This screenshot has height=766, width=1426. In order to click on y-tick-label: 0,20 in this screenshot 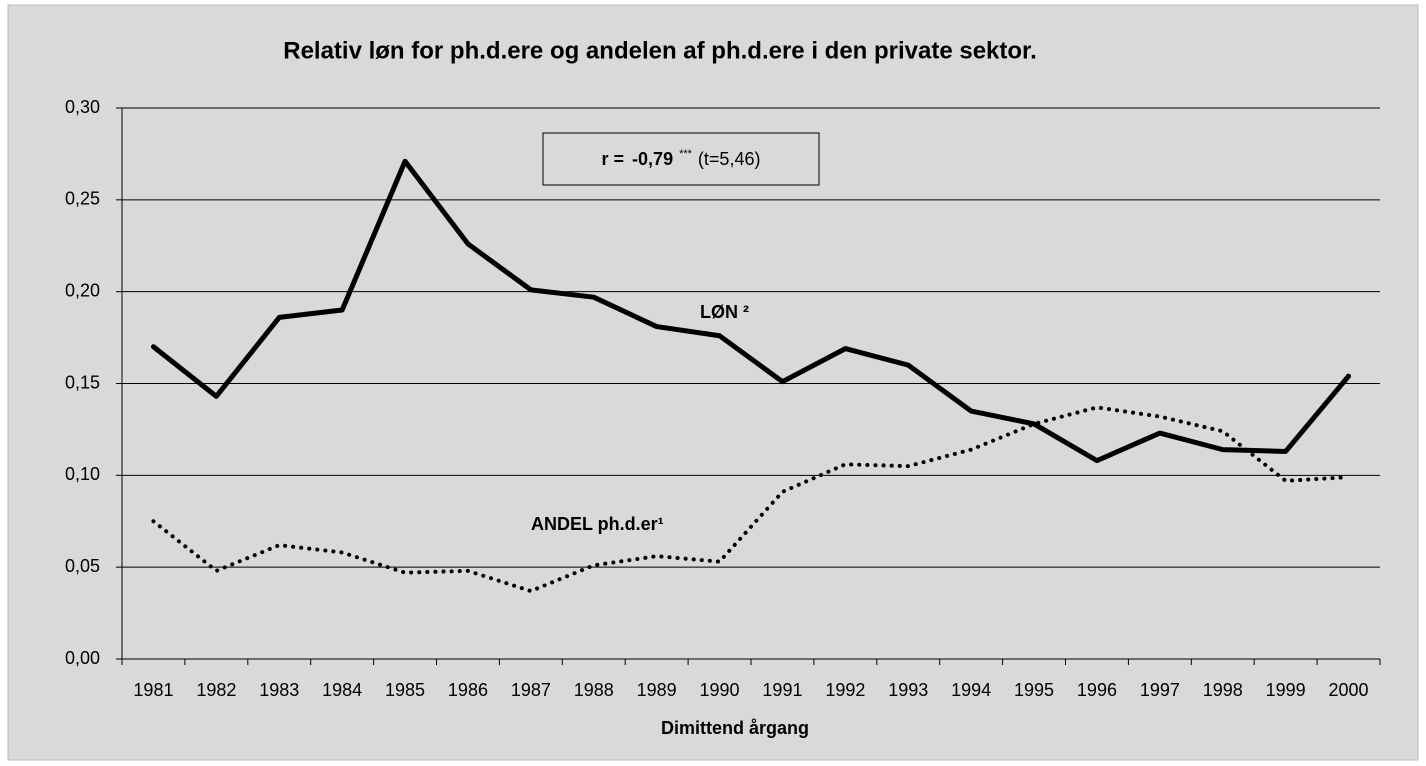, I will do `click(82, 290)`.